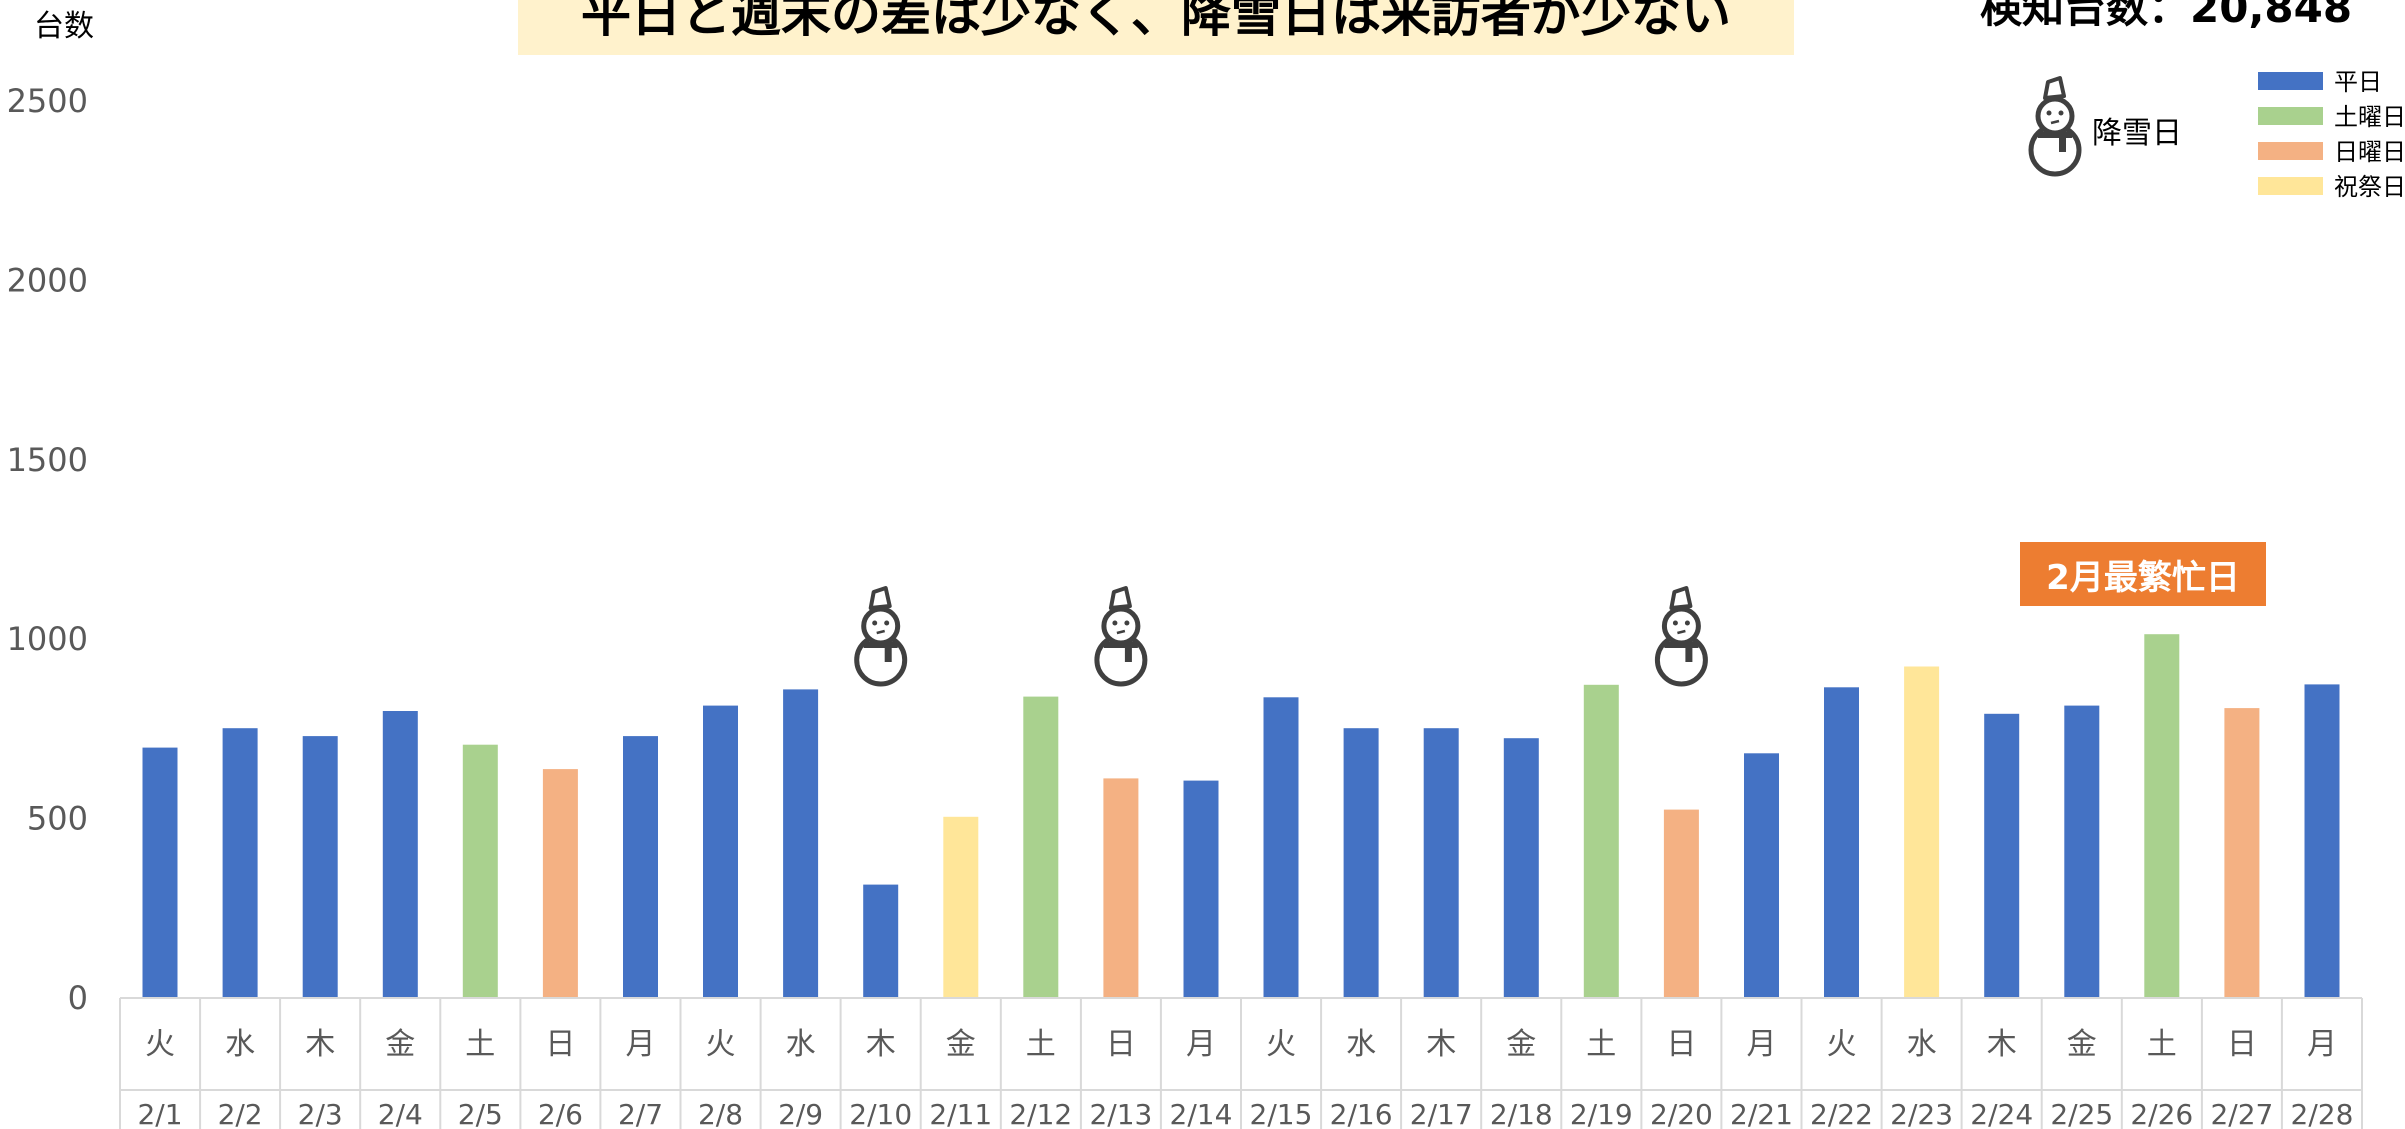 This screenshot has height=1129, width=2405. Describe the element at coordinates (47, 639) in the screenshot. I see `y-tick-label: 1000` at that location.